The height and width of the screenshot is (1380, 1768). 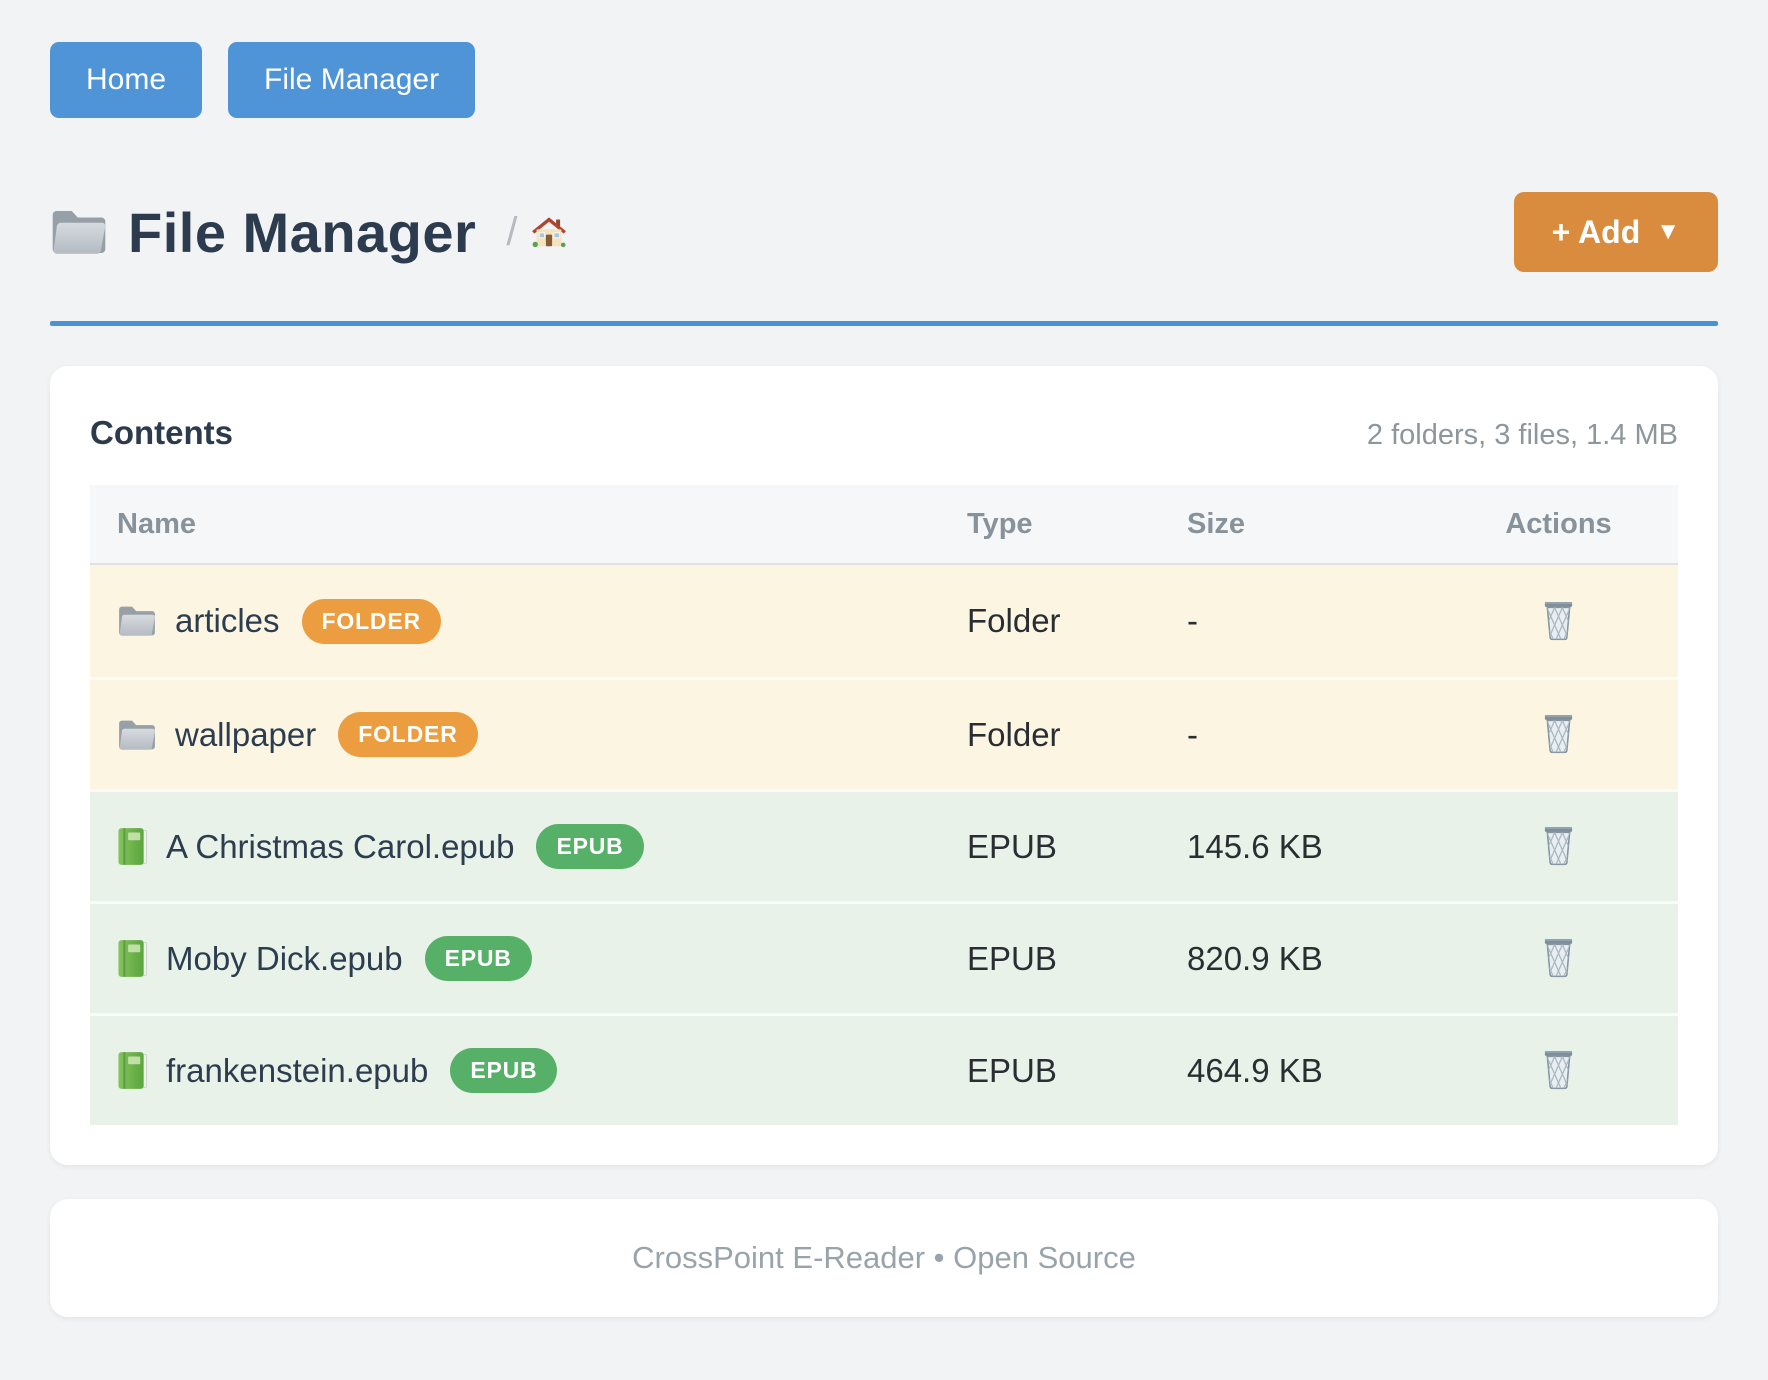 What do you see at coordinates (1000, 523) in the screenshot?
I see `column-header-type: Type` at bounding box center [1000, 523].